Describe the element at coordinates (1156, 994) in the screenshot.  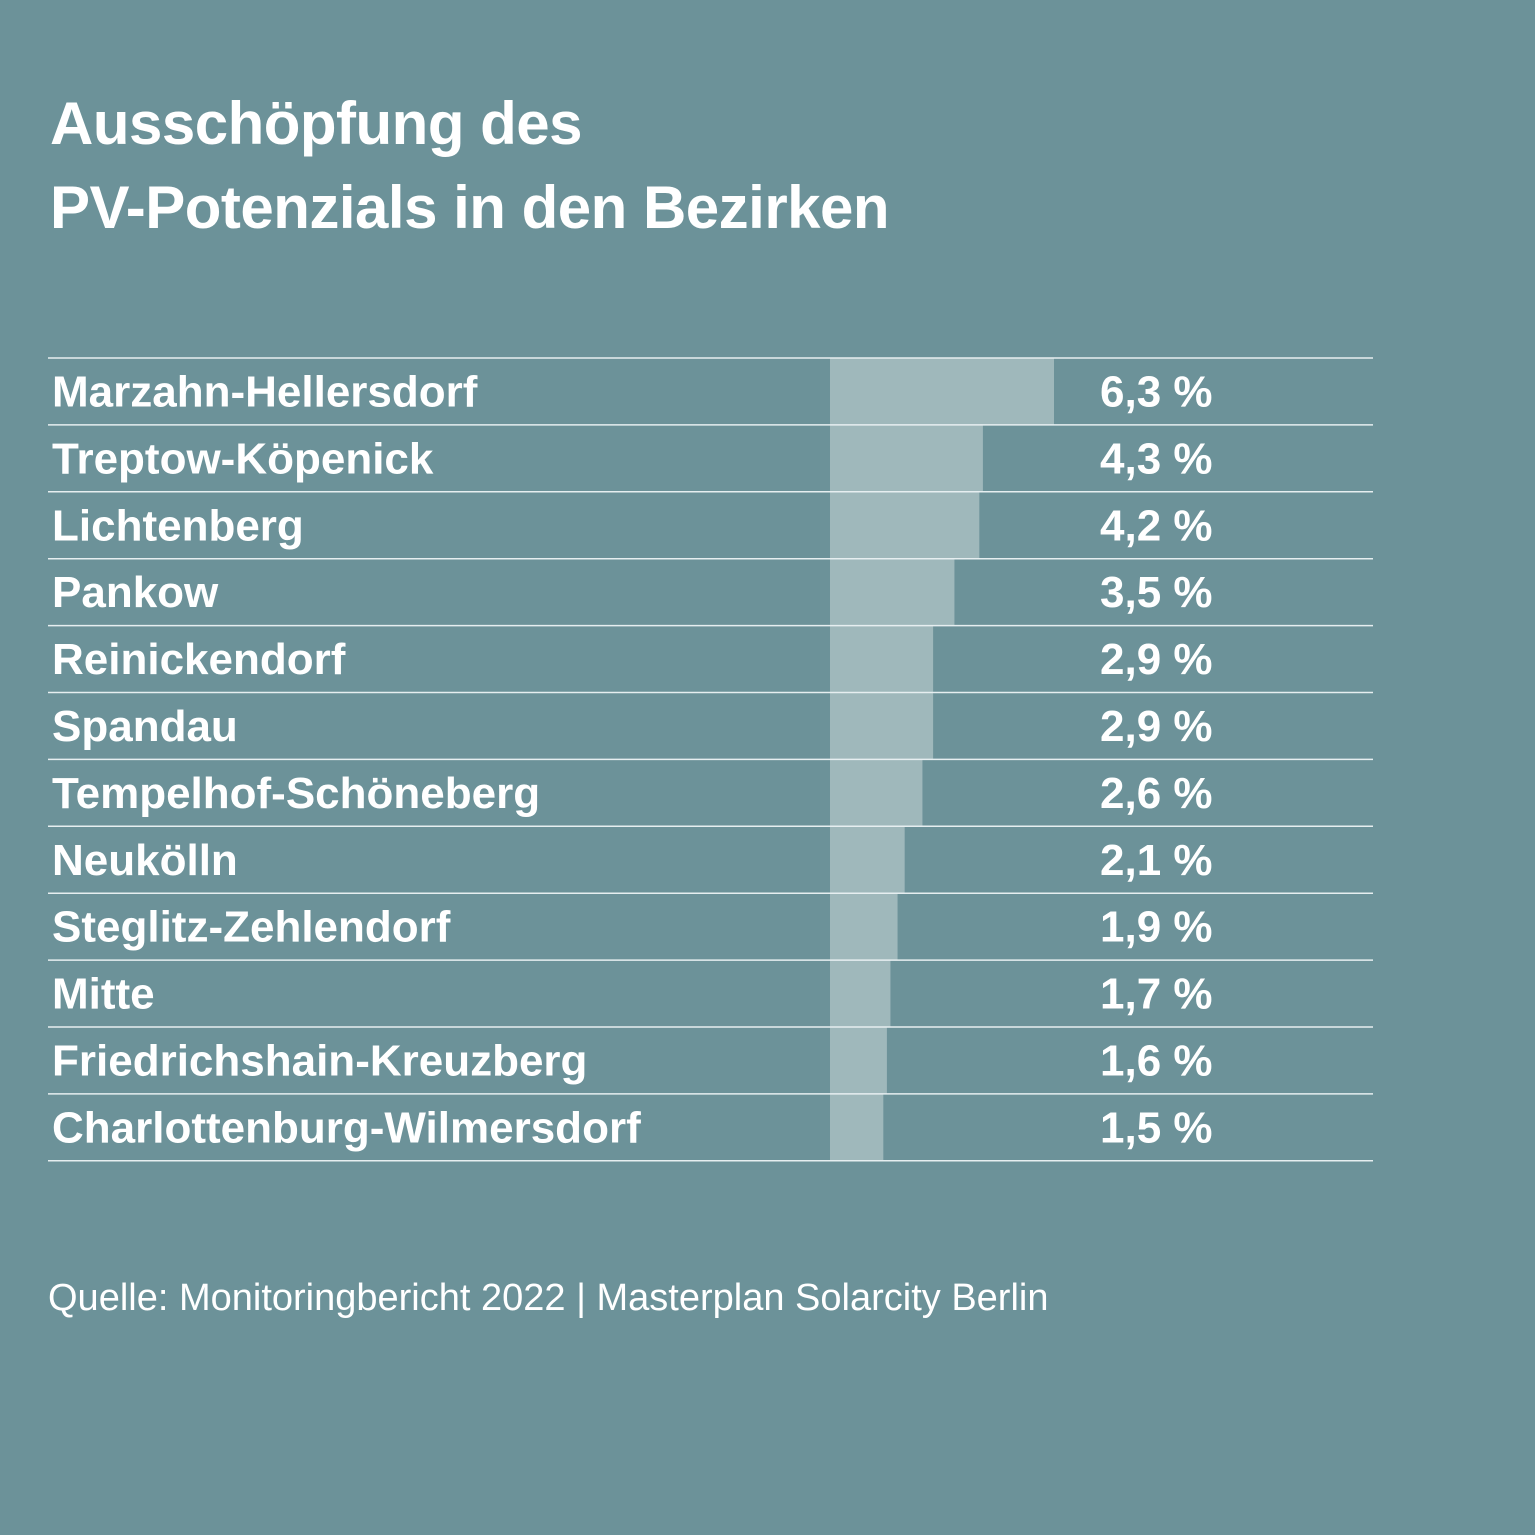
I see `value-label: 1,7 %` at that location.